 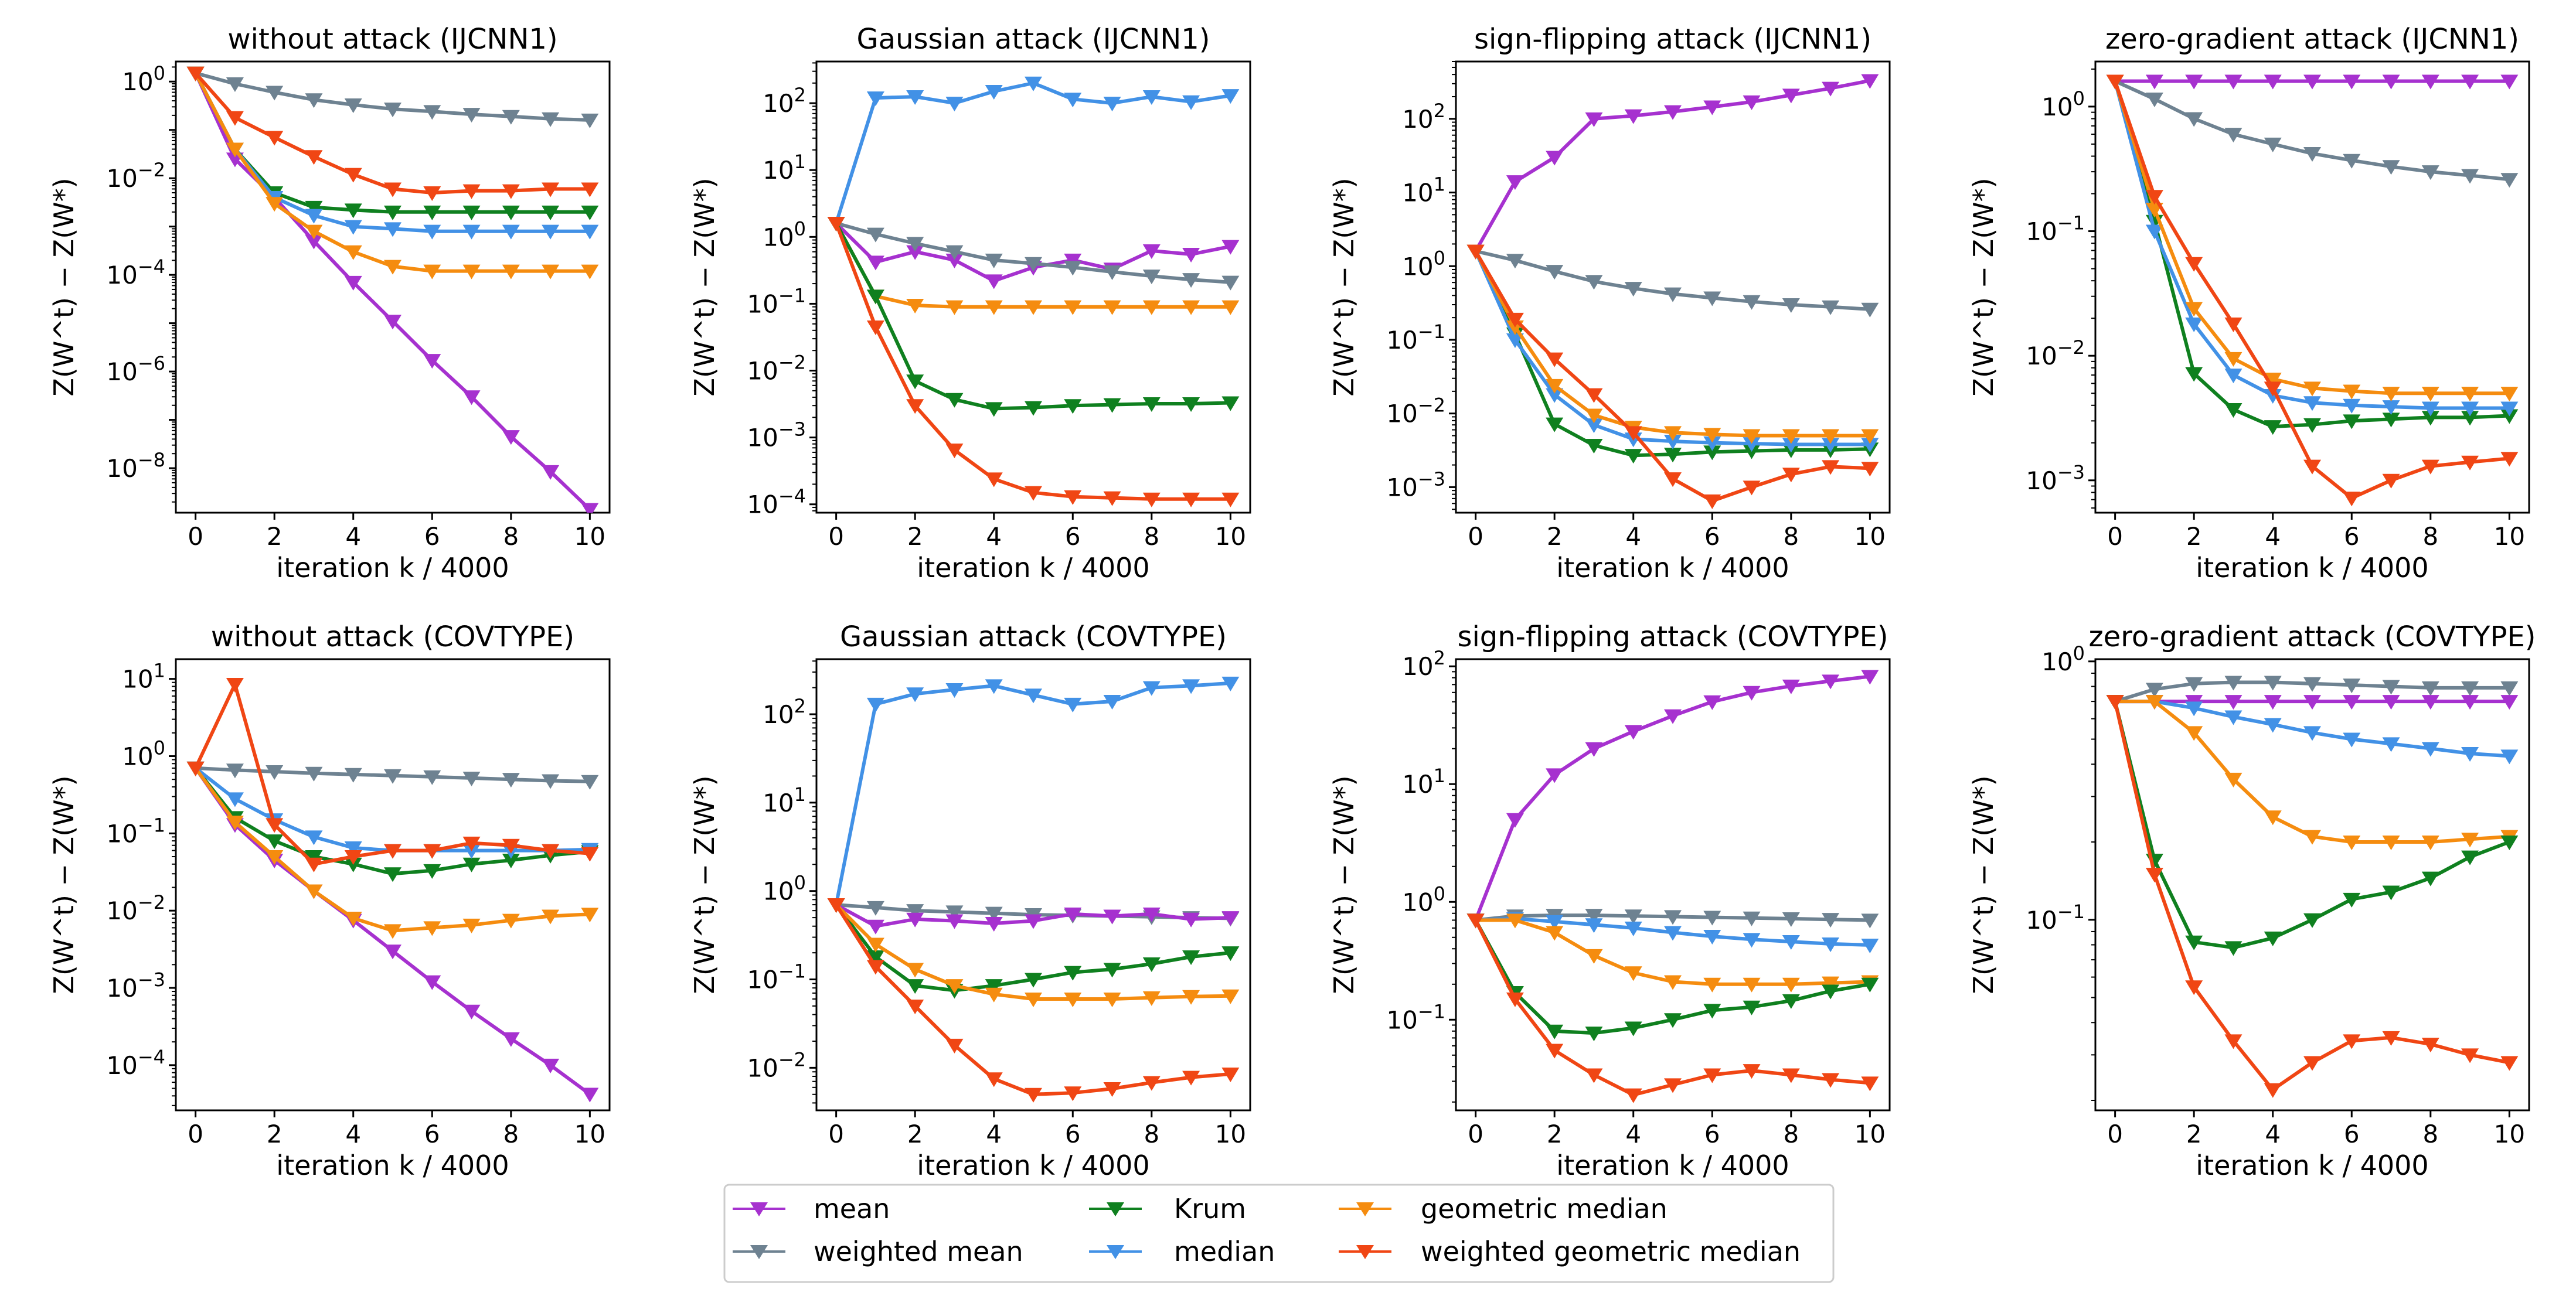 What do you see at coordinates (1712, 536) in the screenshot?
I see `x-tick-label: 6` at bounding box center [1712, 536].